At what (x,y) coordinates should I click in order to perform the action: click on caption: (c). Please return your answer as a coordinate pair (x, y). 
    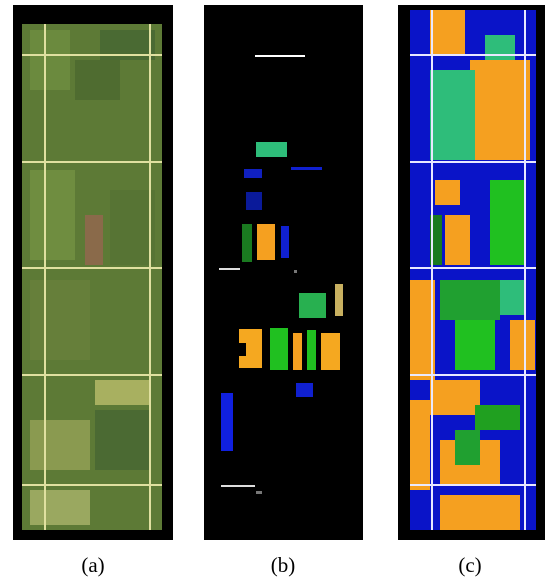
    Looking at the image, I should click on (469, 565).